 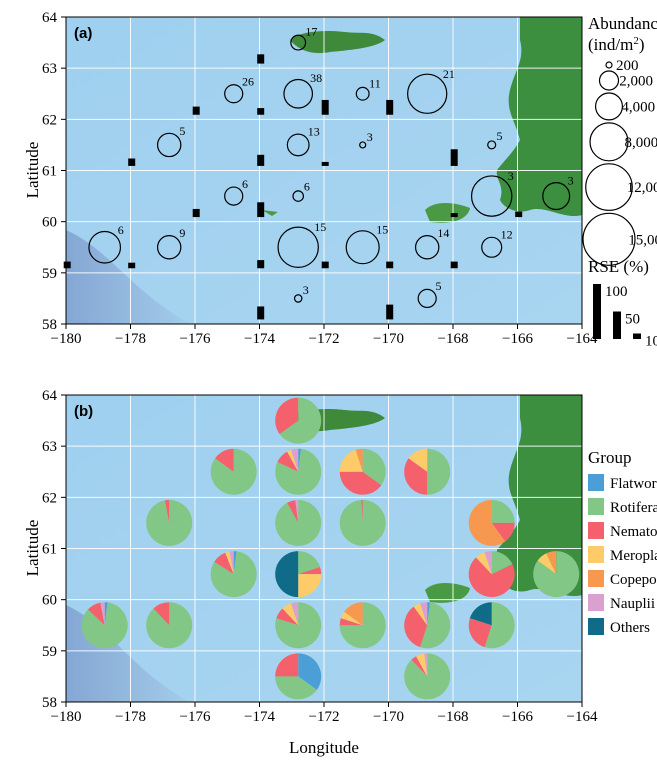 What do you see at coordinates (582, 339) in the screenshot?
I see `x-tick-label: −164` at bounding box center [582, 339].